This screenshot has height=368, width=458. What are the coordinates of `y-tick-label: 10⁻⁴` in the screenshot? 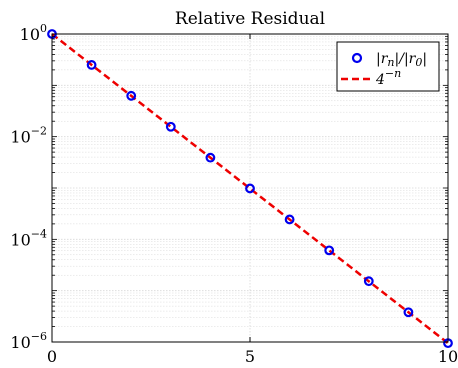 It's located at (28, 238).